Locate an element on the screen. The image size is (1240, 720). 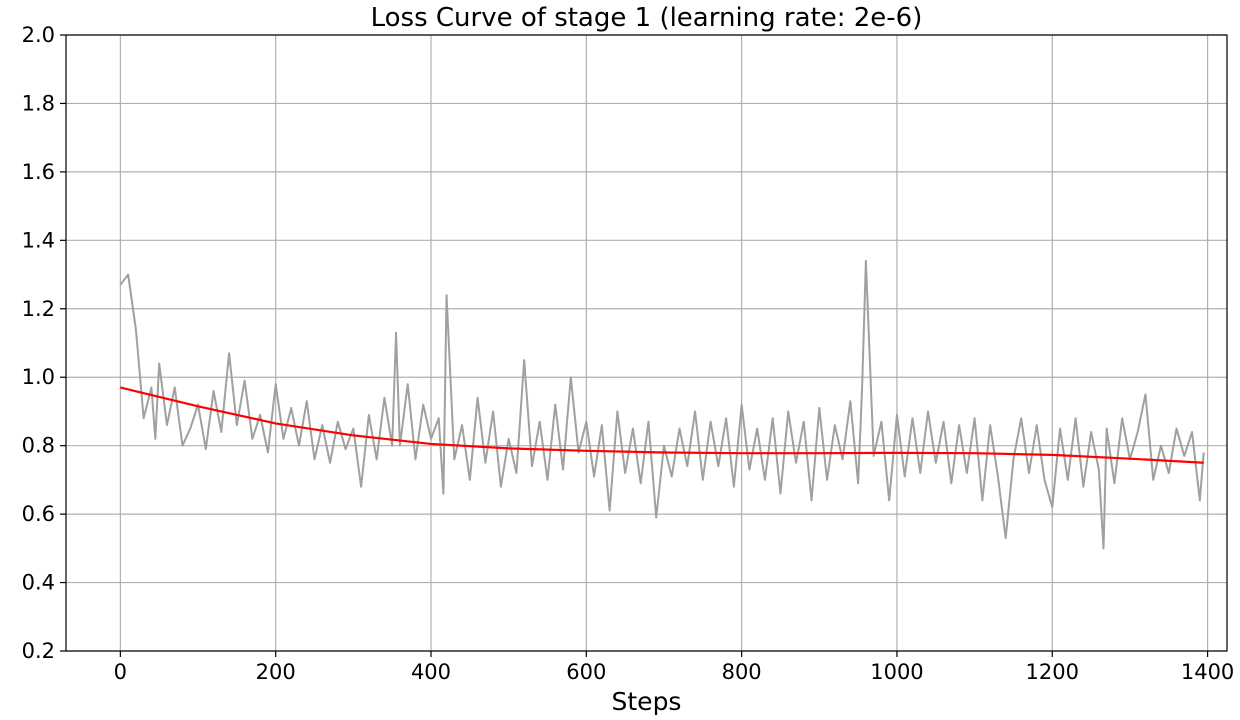
y-tick-label: 1.6 is located at coordinates (38, 172).